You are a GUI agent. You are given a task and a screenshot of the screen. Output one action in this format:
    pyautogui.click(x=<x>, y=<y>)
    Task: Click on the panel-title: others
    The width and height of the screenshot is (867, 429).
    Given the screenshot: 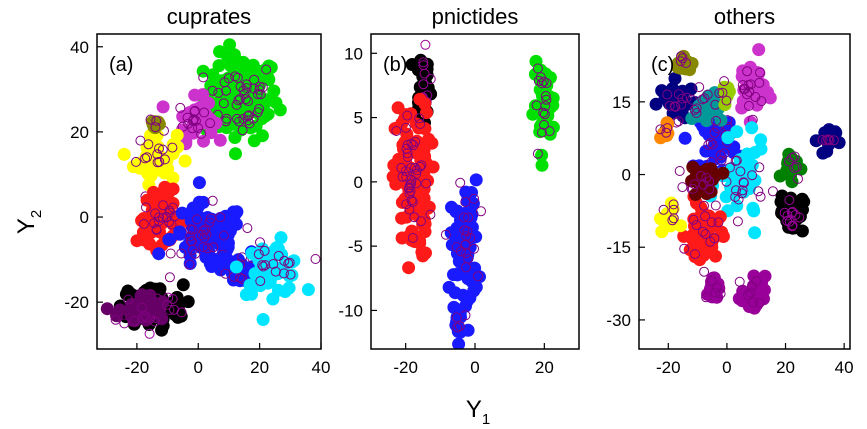 What is the action you would take?
    pyautogui.click(x=744, y=16)
    